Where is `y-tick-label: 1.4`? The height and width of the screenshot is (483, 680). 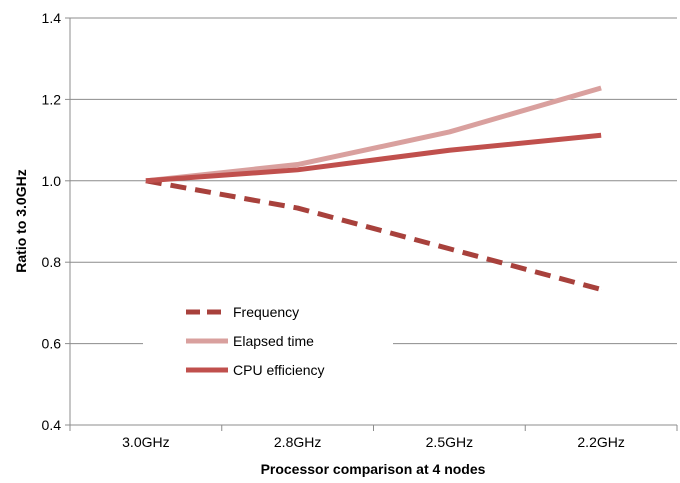 y-tick-label: 1.4 is located at coordinates (52, 18).